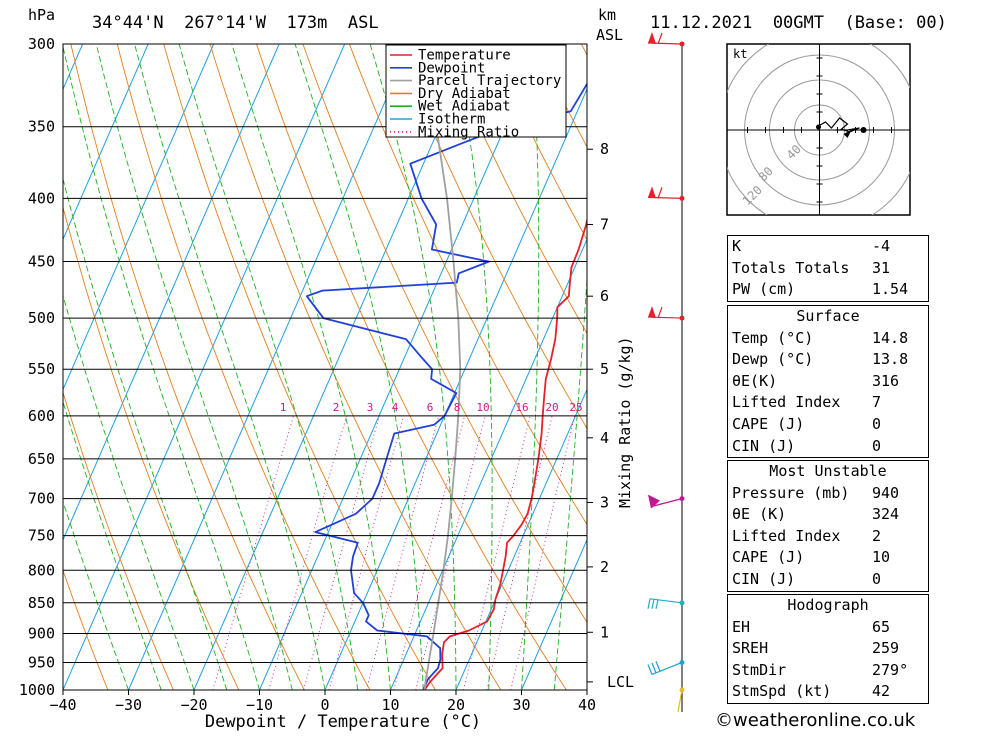 The image size is (1000, 737). I want to click on pressure-tick-label: 600, so click(41, 416).